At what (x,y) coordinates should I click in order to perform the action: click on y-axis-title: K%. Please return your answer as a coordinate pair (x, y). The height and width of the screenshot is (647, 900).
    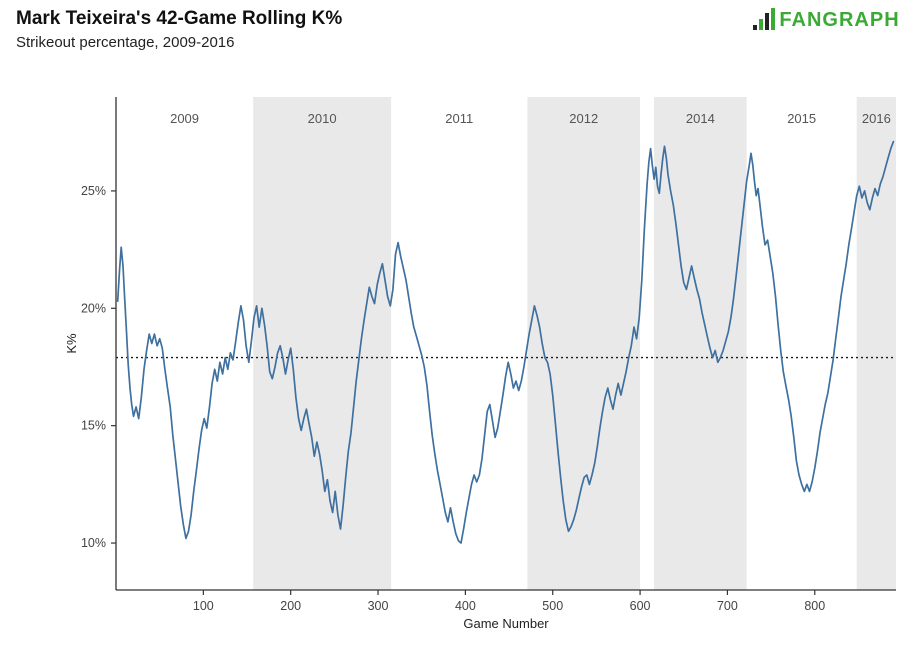
    Looking at the image, I should click on (71, 343).